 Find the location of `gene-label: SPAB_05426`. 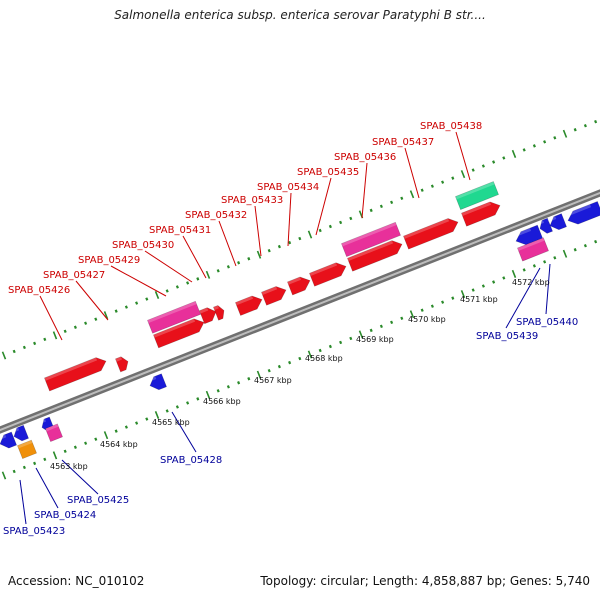

gene-label: SPAB_05426 is located at coordinates (39, 290).